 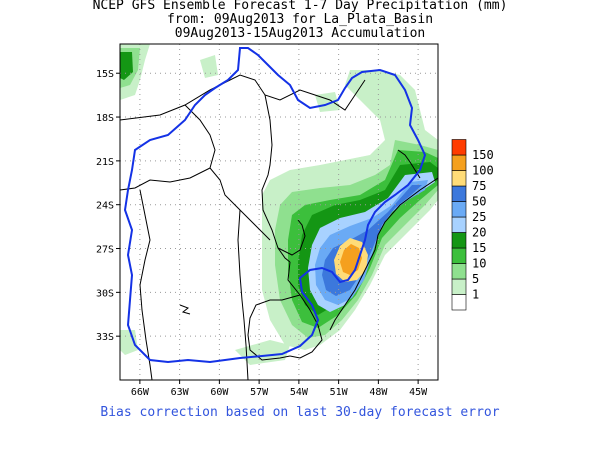 What do you see at coordinates (129, 342) in the screenshot?
I see `precip-area-5mm-south` at bounding box center [129, 342].